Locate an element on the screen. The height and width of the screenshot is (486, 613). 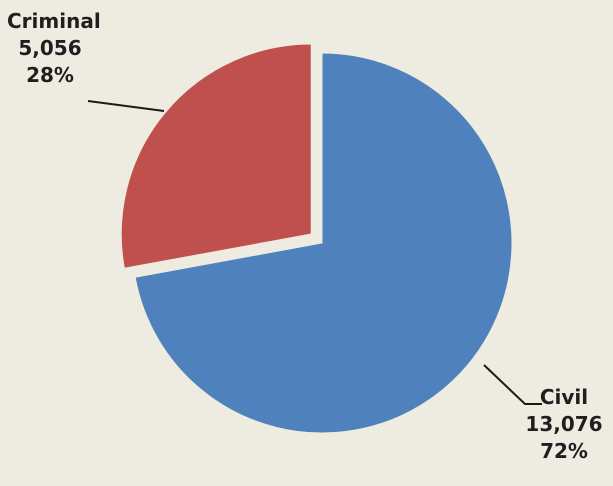
criminal-category-label: Criminal is located at coordinates (54, 21).